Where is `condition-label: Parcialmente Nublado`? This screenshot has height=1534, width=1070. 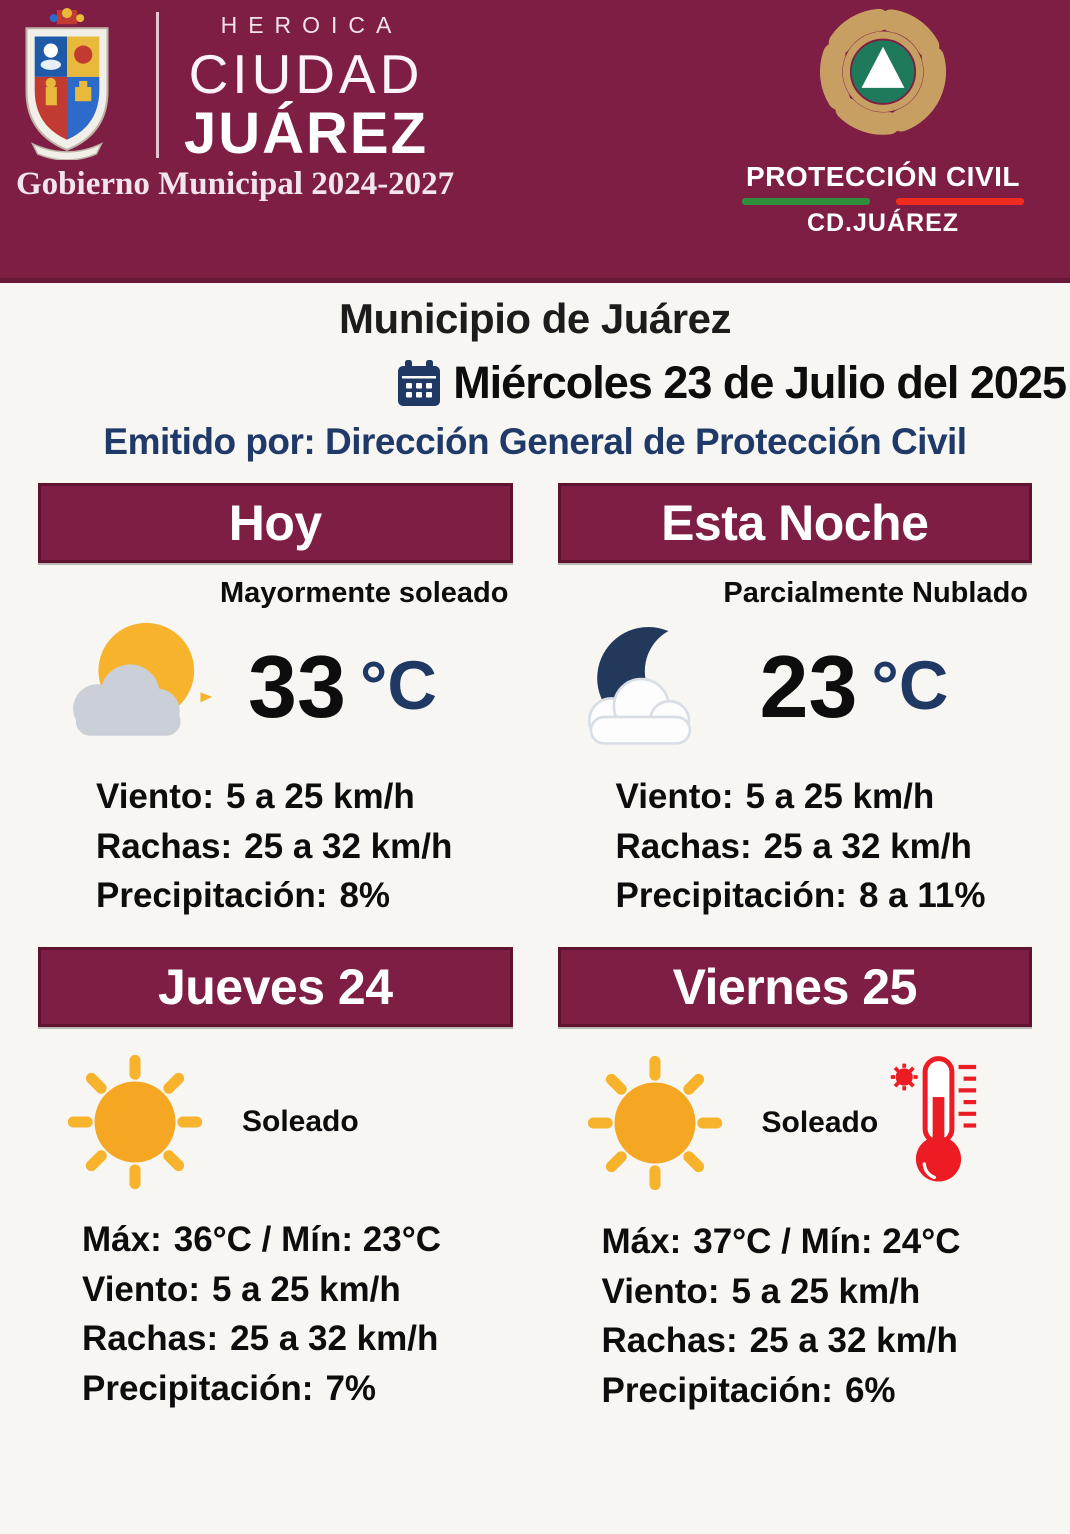
condition-label: Parcialmente Nublado is located at coordinates (875, 593).